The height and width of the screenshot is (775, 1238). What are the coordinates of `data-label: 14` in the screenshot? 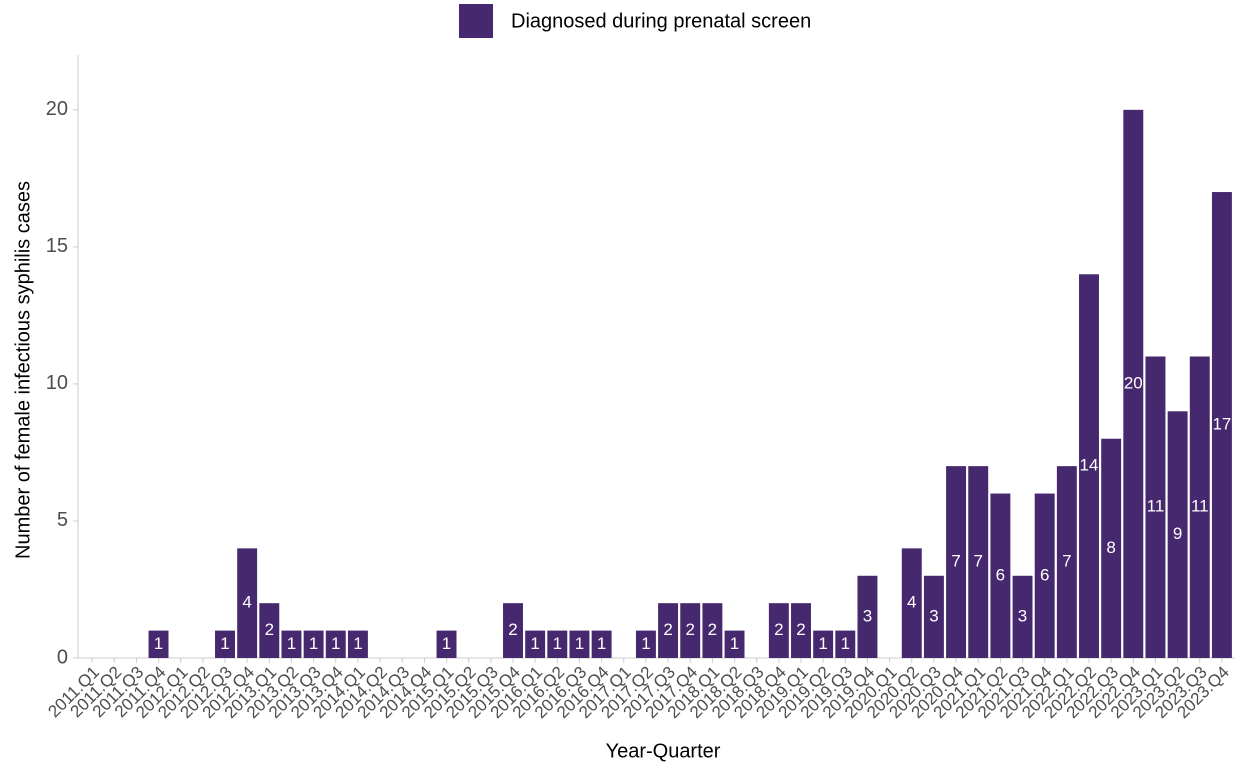 It's located at (1089, 465).